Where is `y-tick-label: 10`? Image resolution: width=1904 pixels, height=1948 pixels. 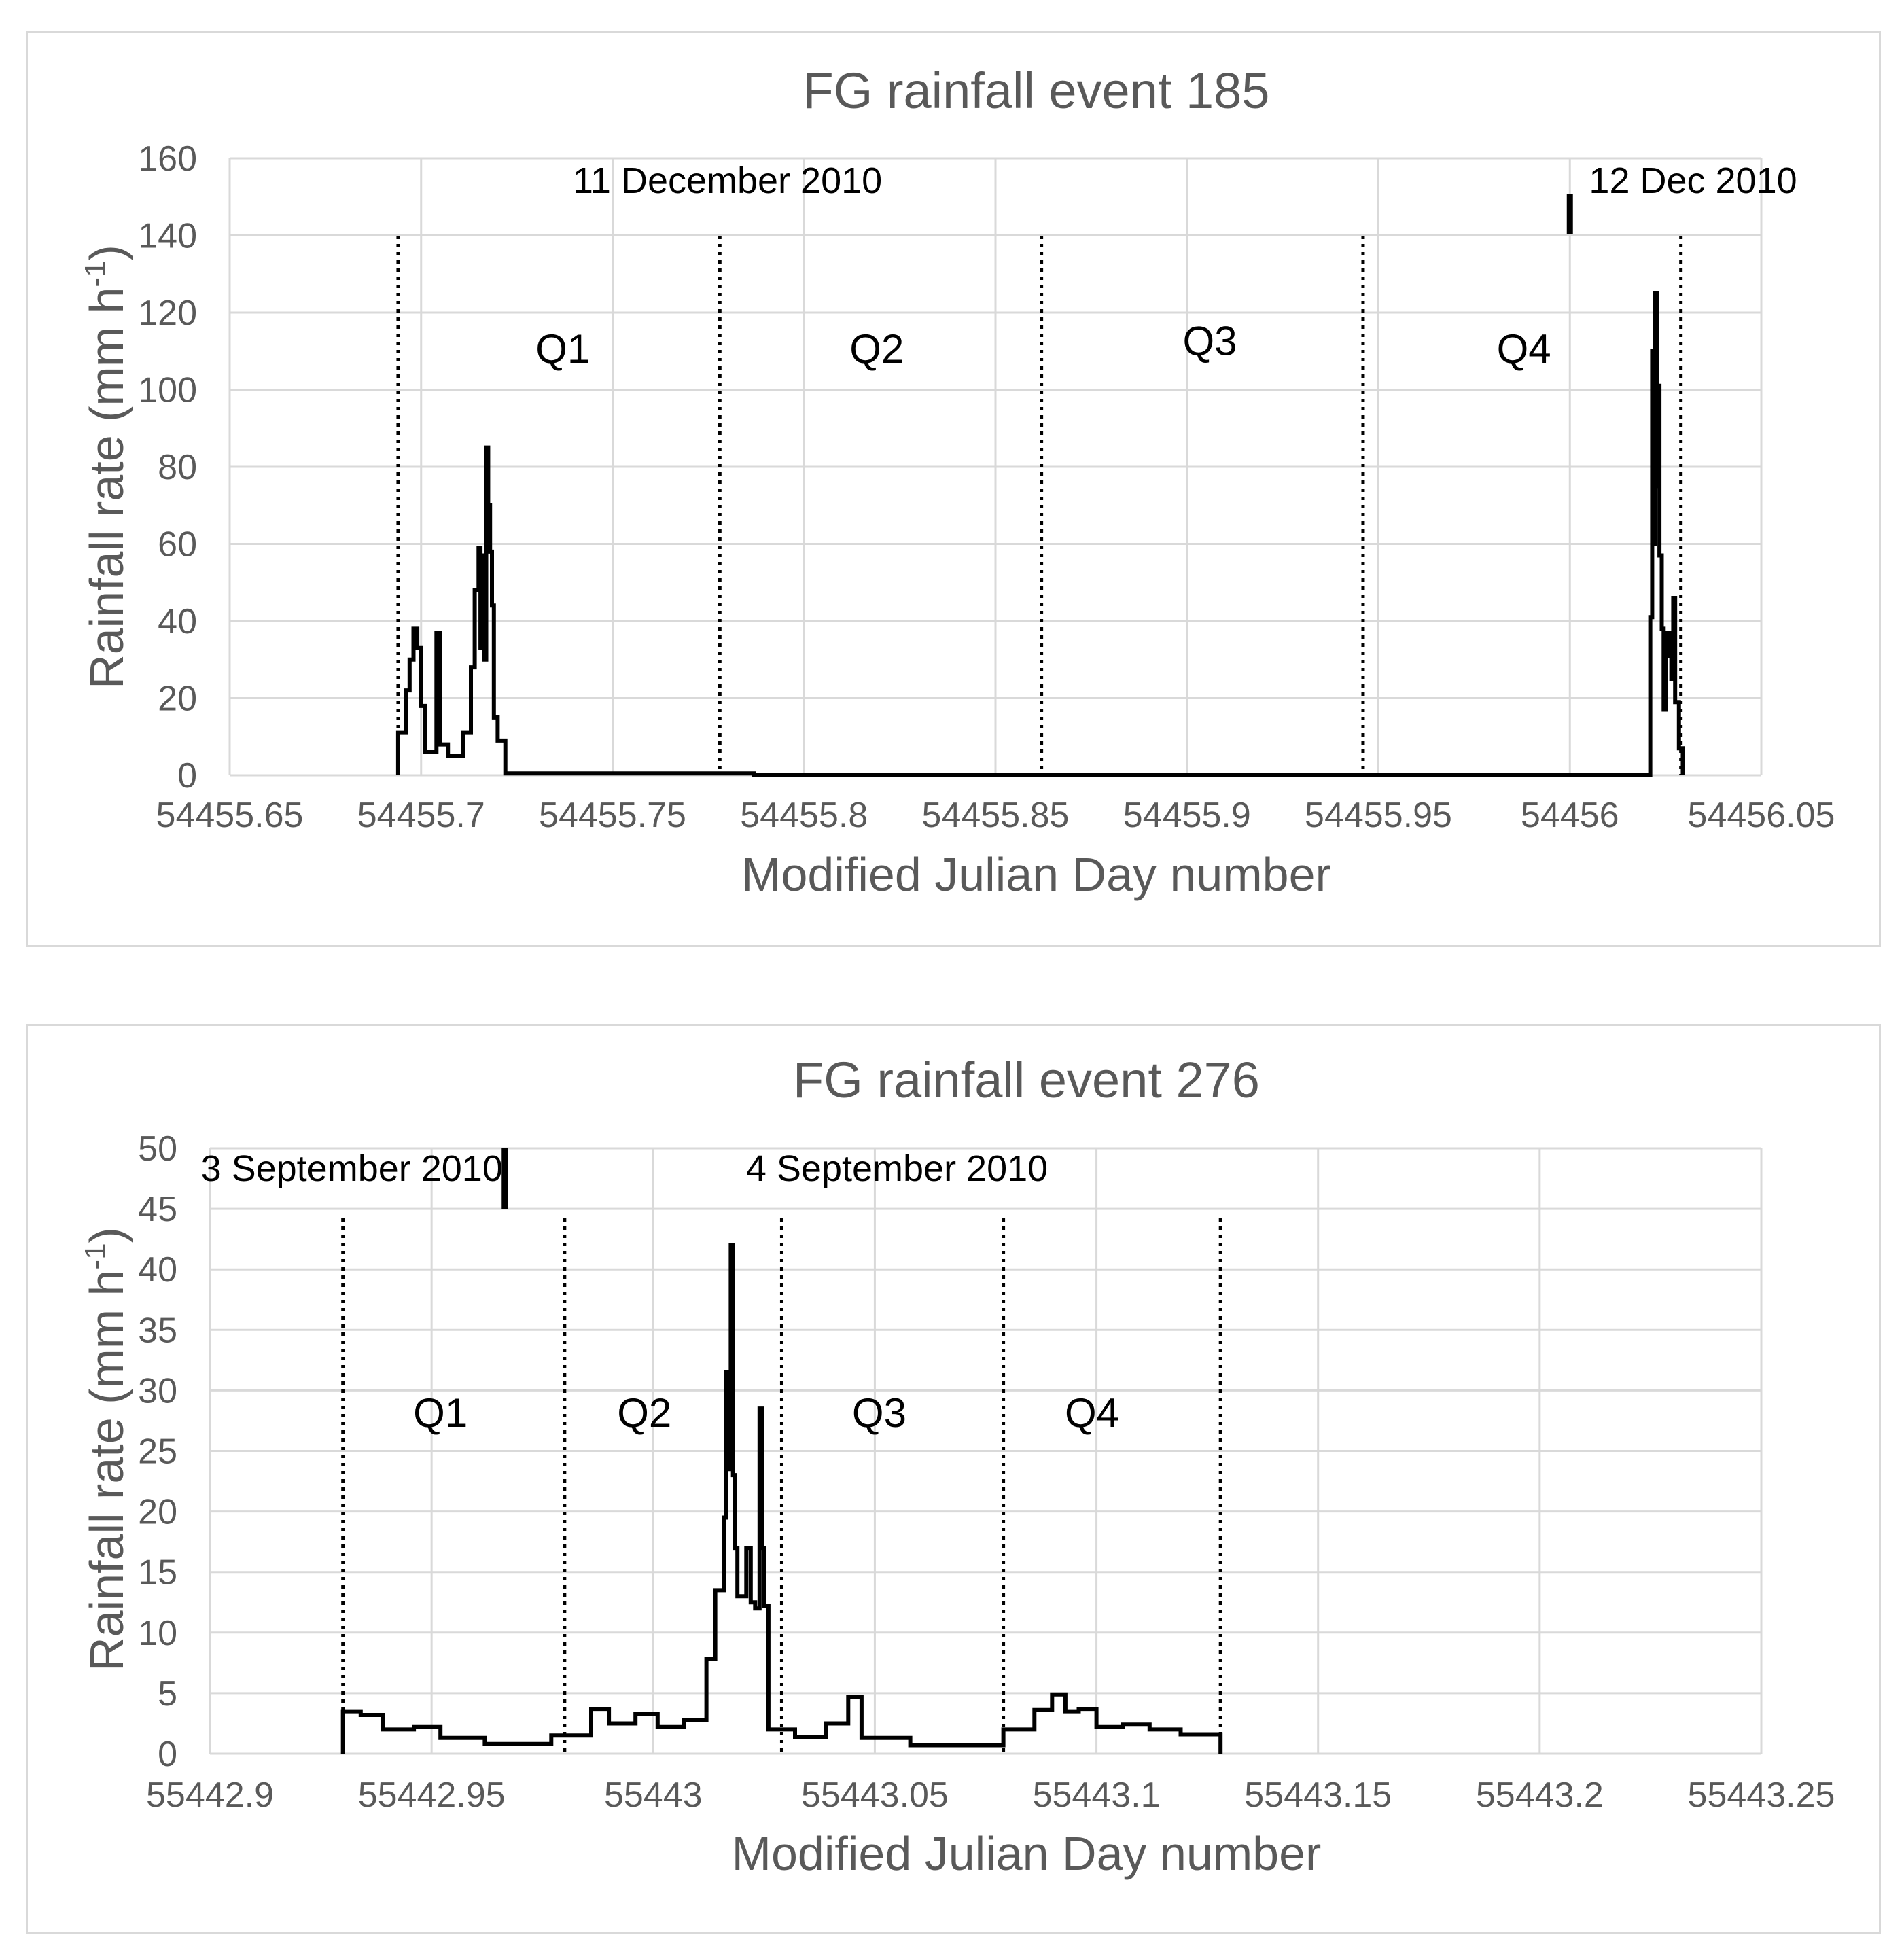
y-tick-label: 10 is located at coordinates (157, 1633).